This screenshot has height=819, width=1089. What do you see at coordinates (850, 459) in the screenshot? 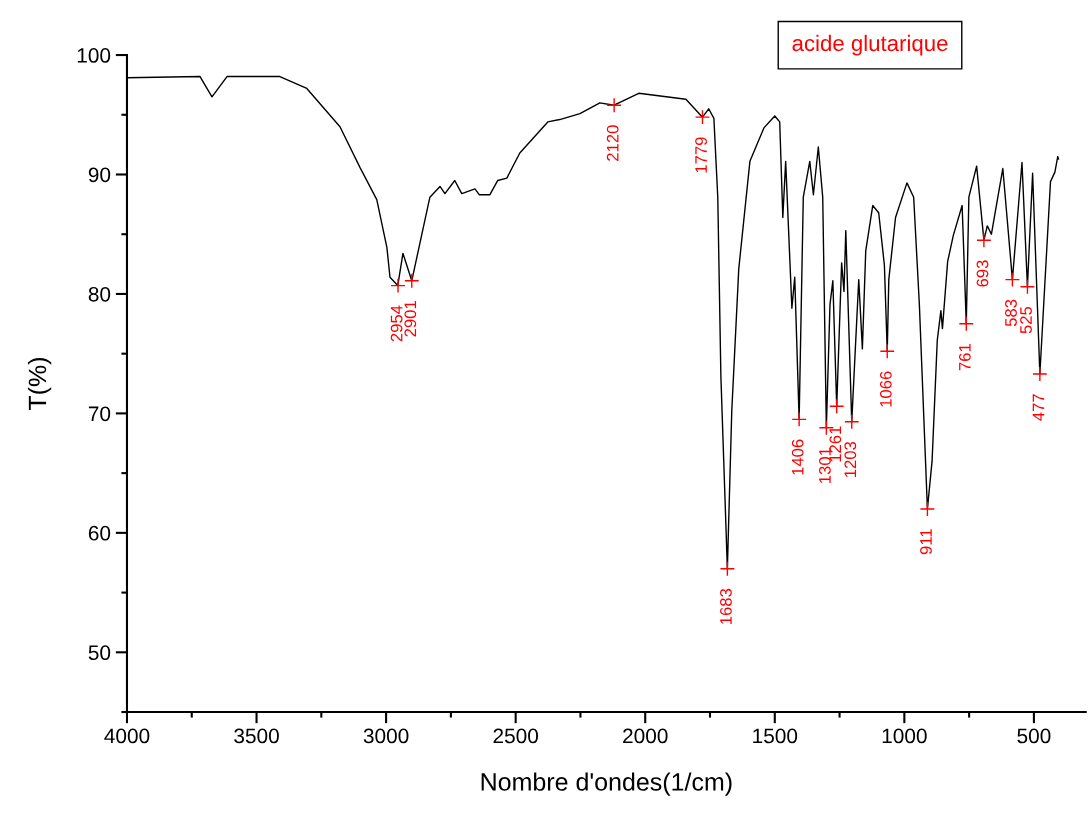
I see `annotation: 1203` at bounding box center [850, 459].